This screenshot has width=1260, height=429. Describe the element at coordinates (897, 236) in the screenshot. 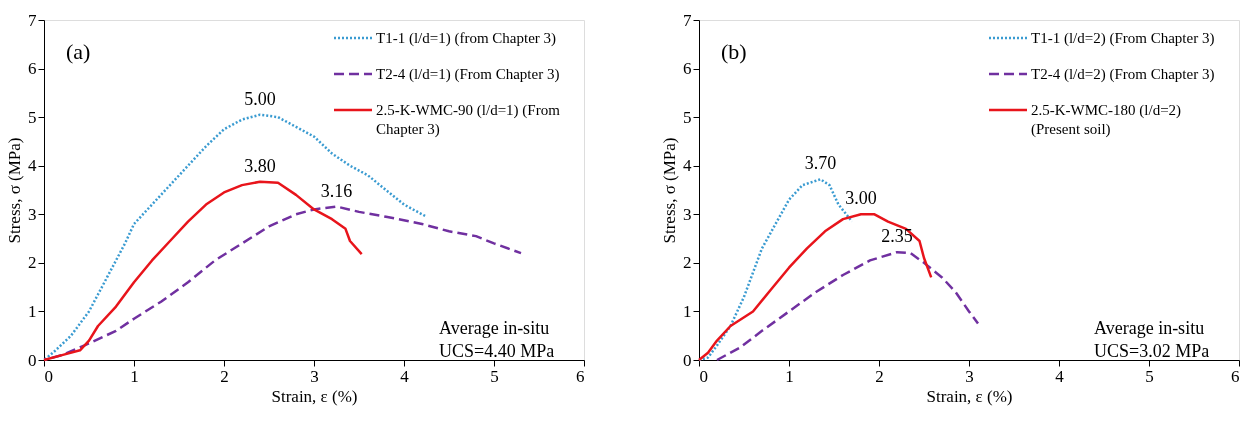

I see `annotation: 2.35` at that location.